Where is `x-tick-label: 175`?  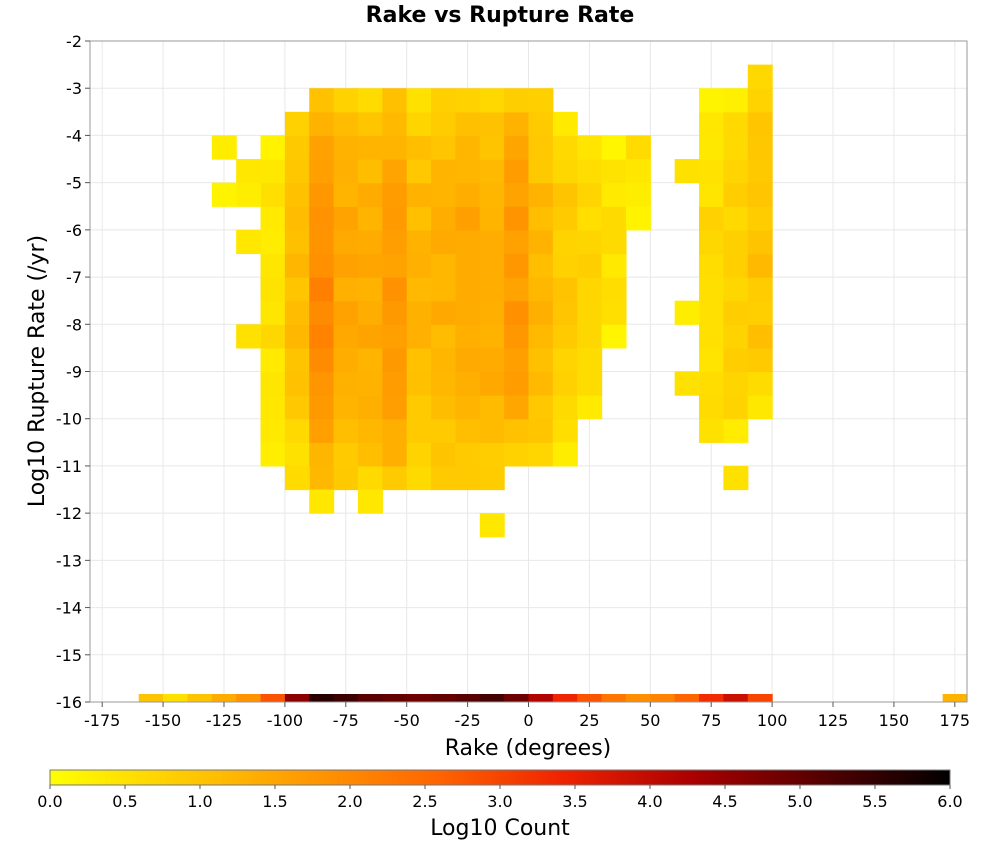 x-tick-label: 175 is located at coordinates (955, 720).